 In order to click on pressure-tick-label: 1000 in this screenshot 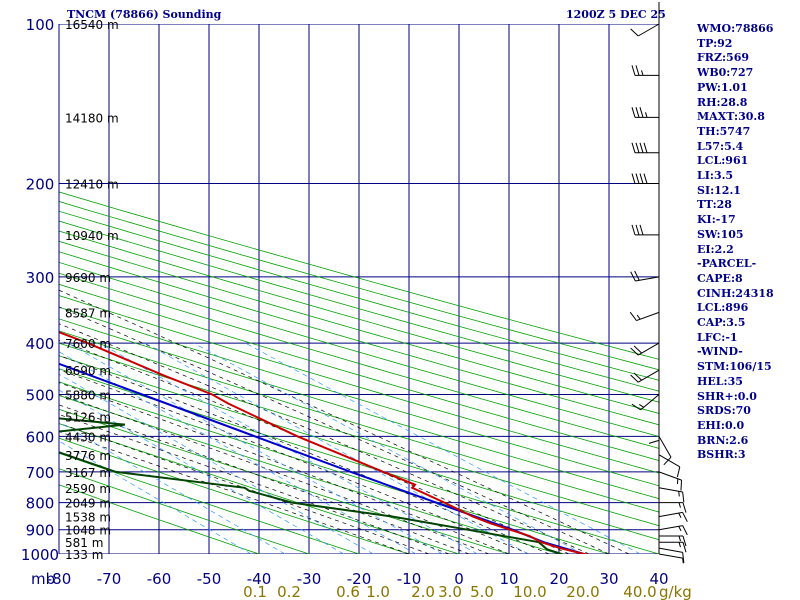, I will do `click(40, 555)`.